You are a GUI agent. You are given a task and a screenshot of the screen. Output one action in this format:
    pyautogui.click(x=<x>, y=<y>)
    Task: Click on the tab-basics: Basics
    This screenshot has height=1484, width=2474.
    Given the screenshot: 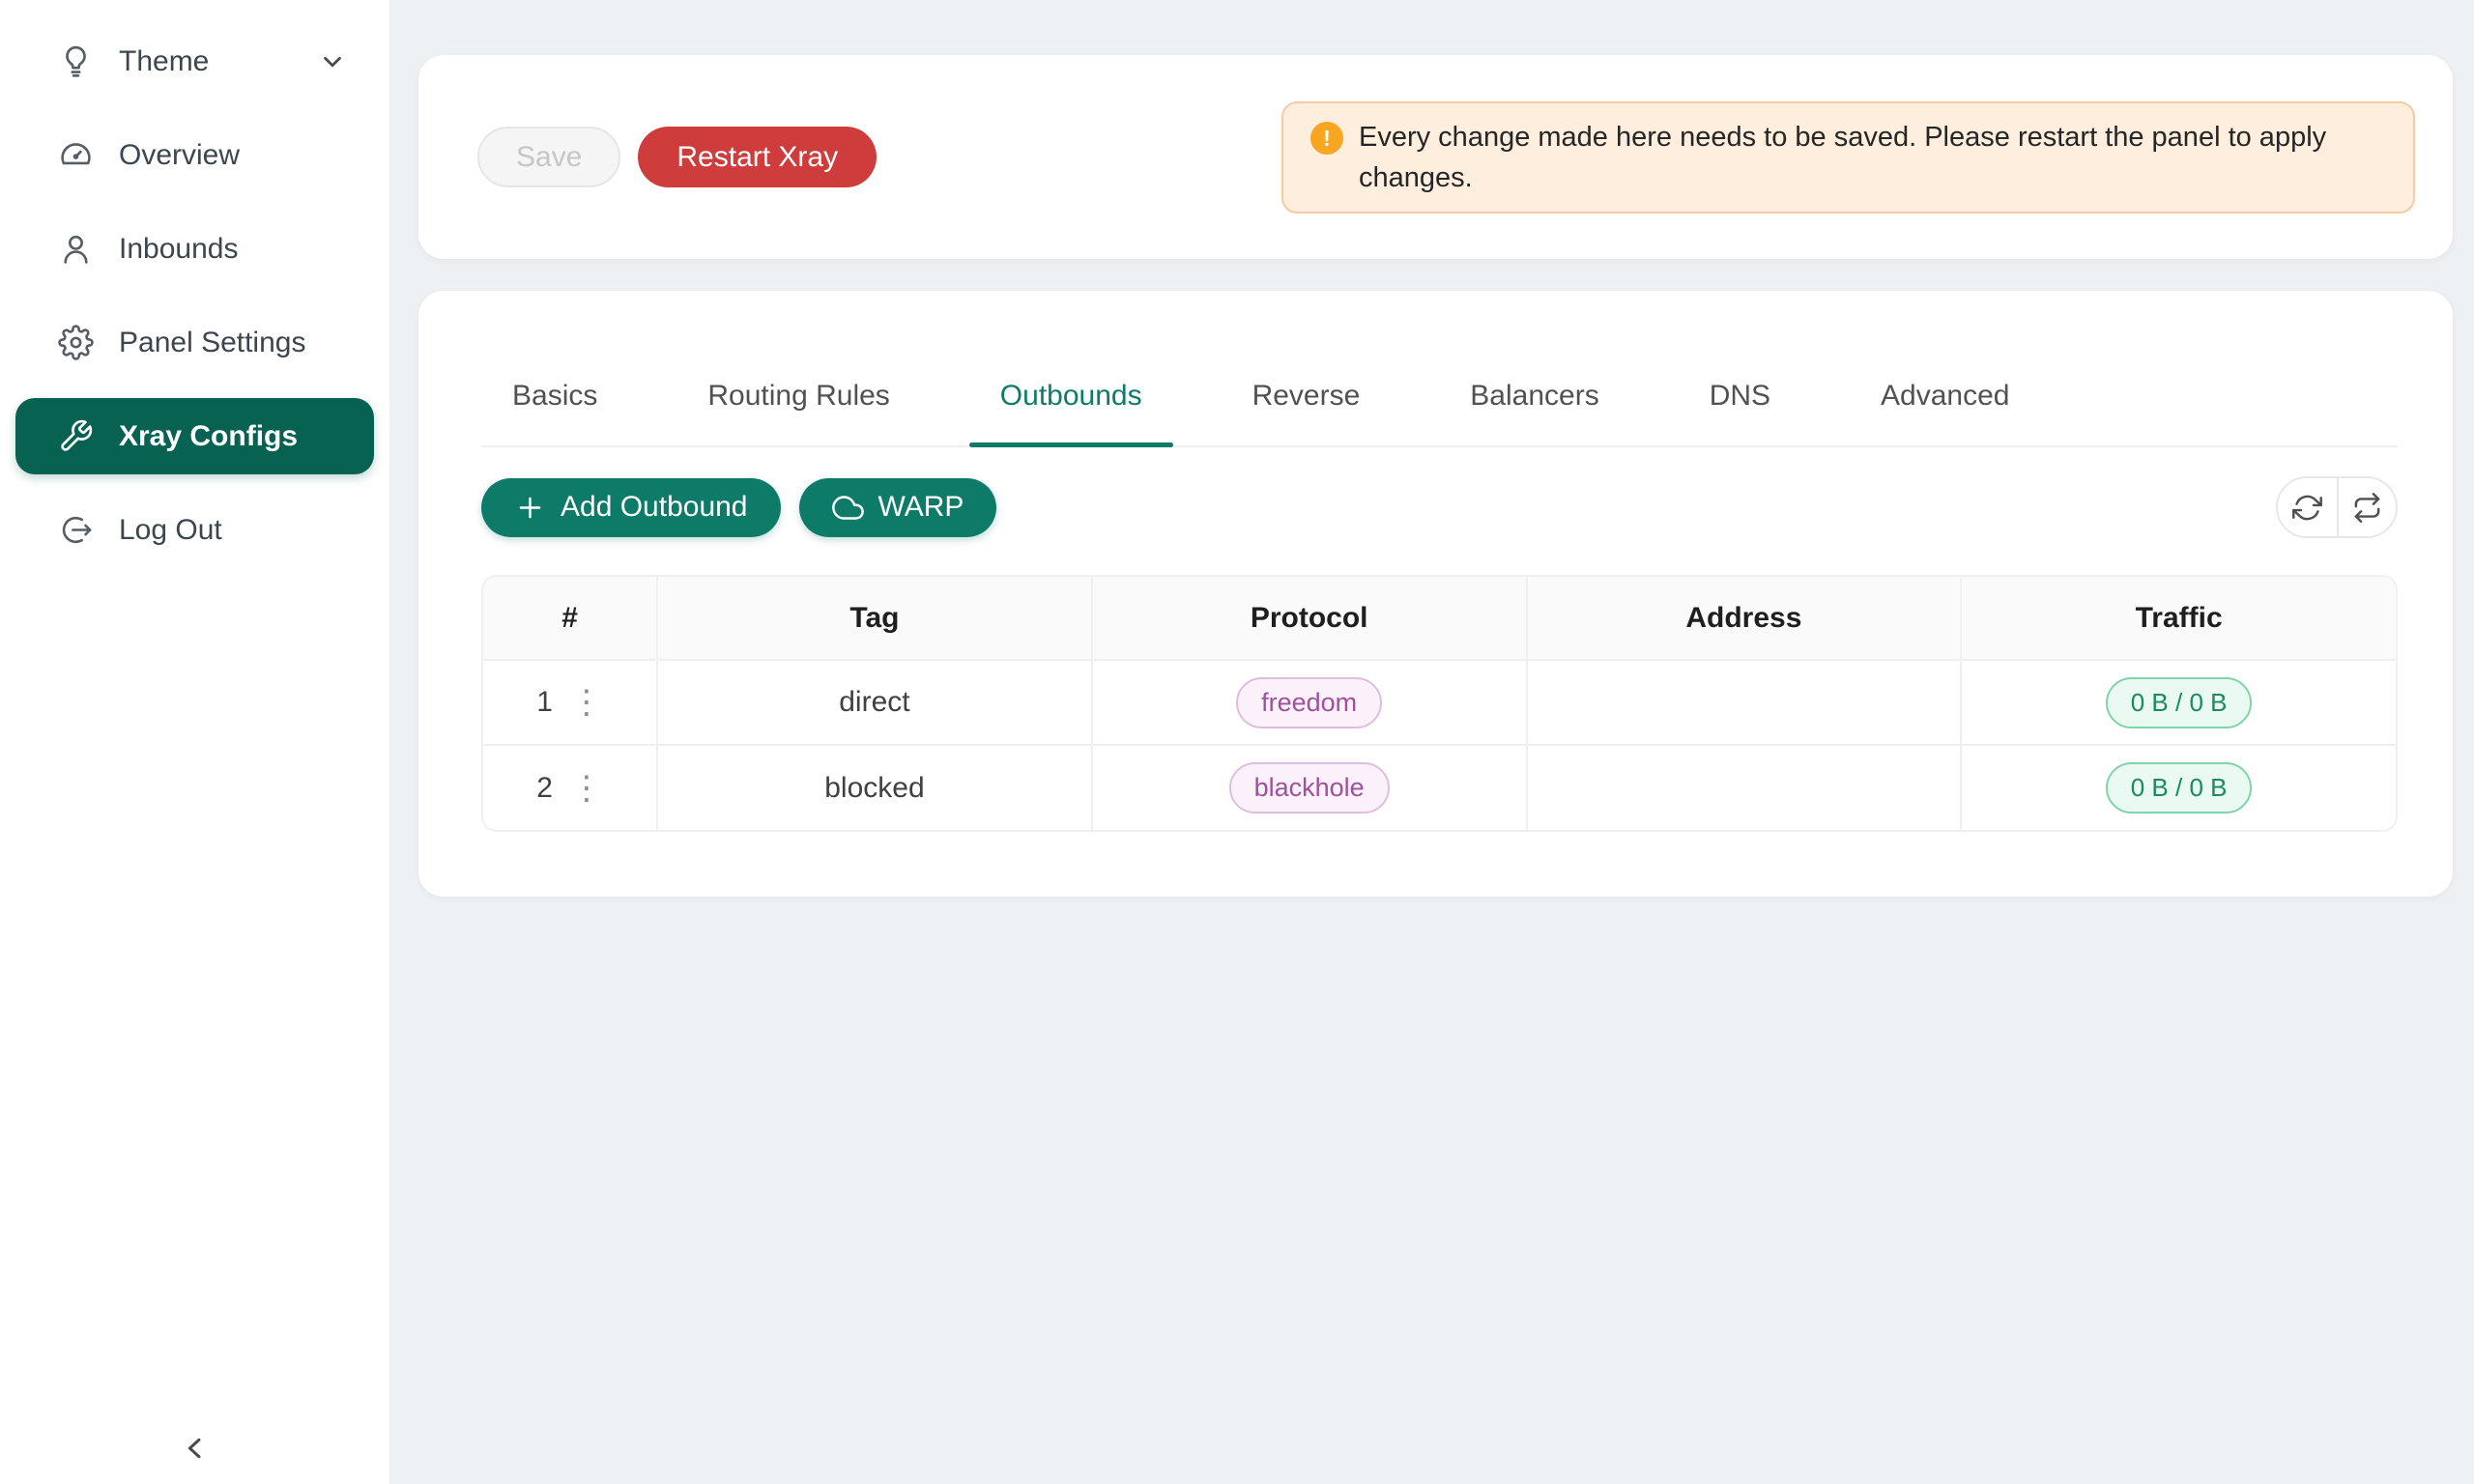 What is the action you would take?
    pyautogui.click(x=555, y=396)
    